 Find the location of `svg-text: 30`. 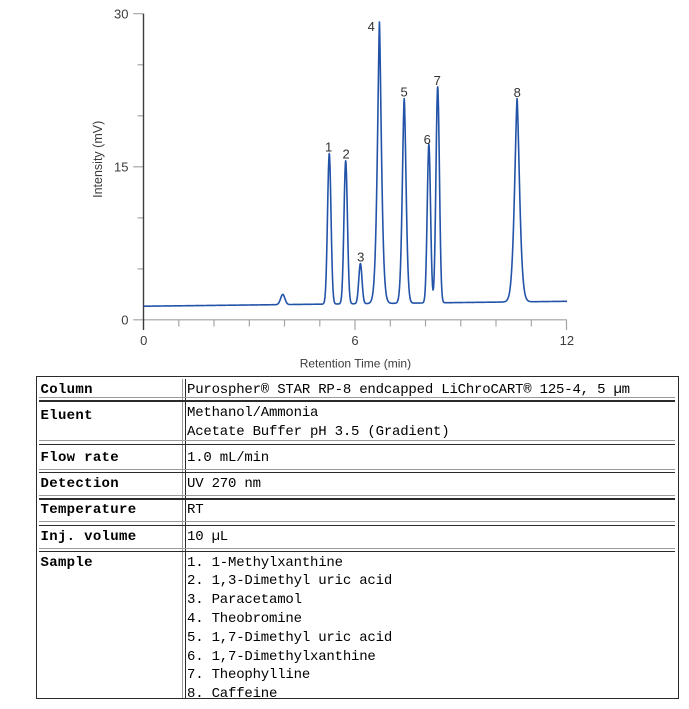

svg-text: 30 is located at coordinates (121, 13).